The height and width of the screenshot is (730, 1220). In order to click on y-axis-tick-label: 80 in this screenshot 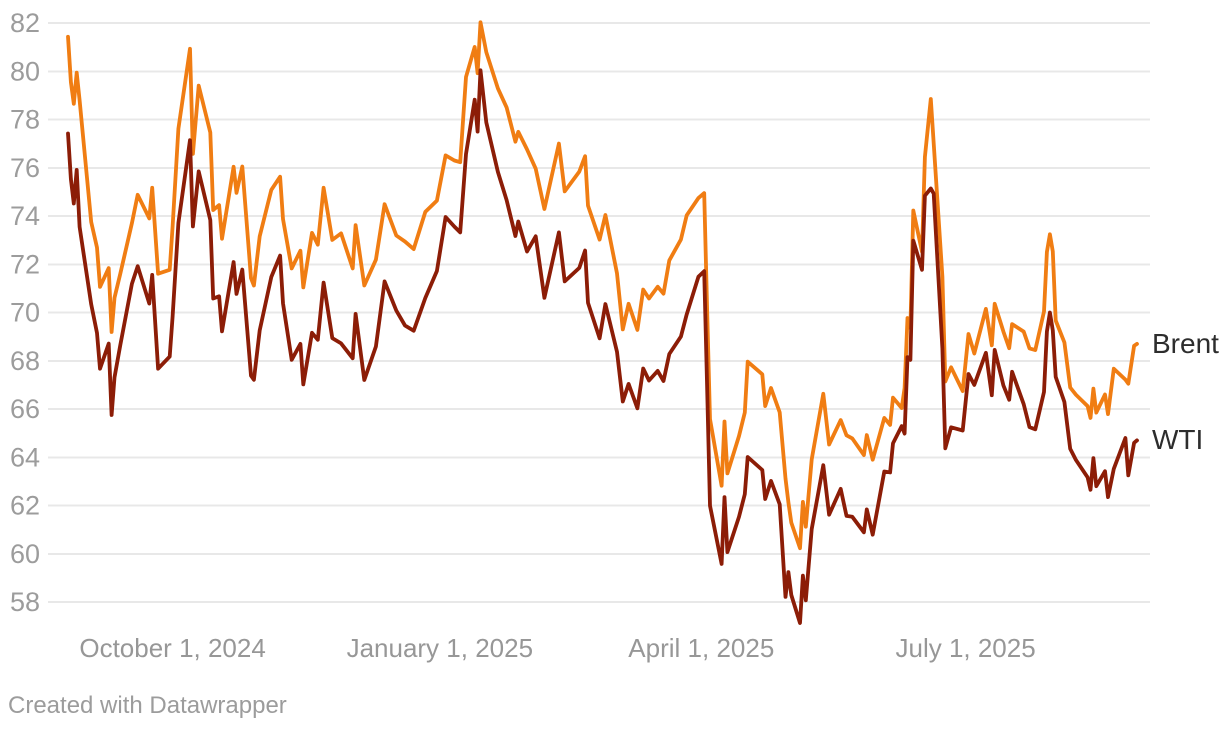, I will do `click(25, 71)`.